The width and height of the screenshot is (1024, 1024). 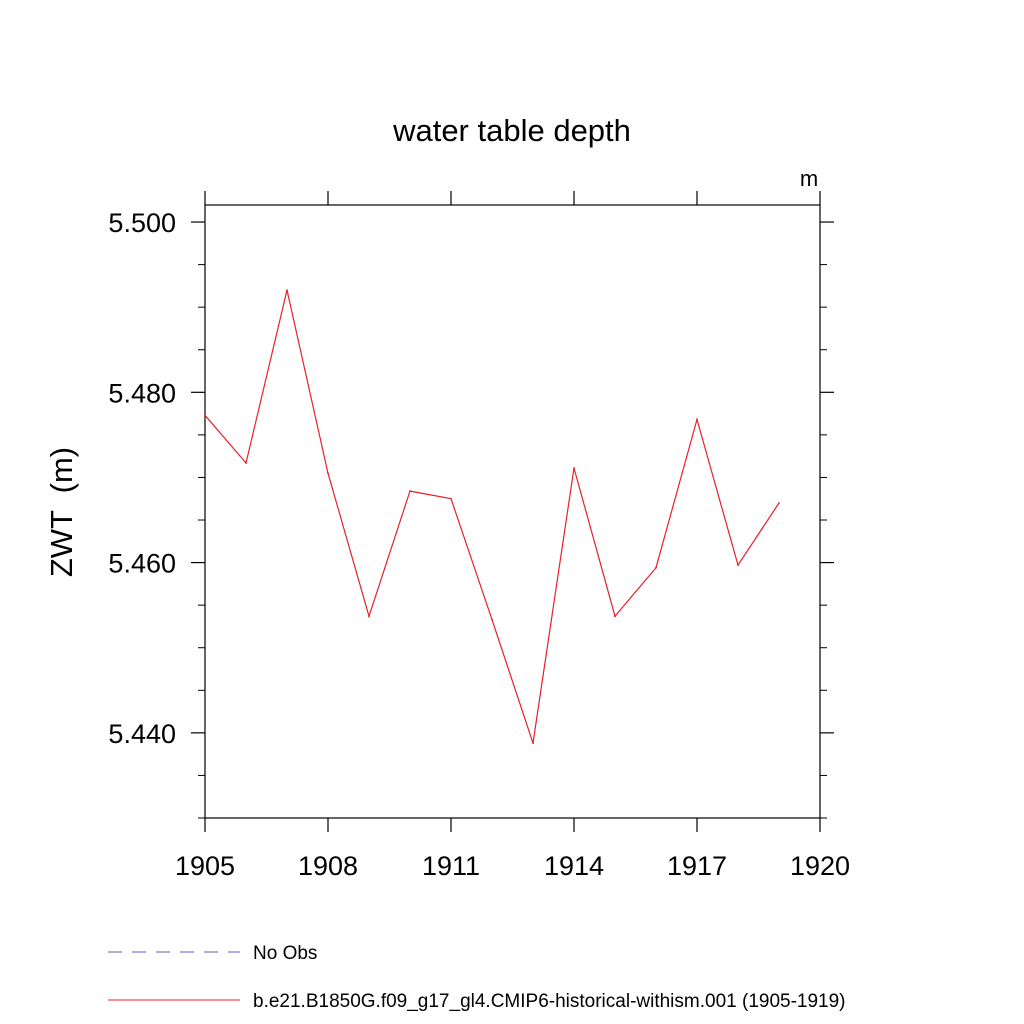 I want to click on x-tick-label: 1920, so click(x=820, y=866).